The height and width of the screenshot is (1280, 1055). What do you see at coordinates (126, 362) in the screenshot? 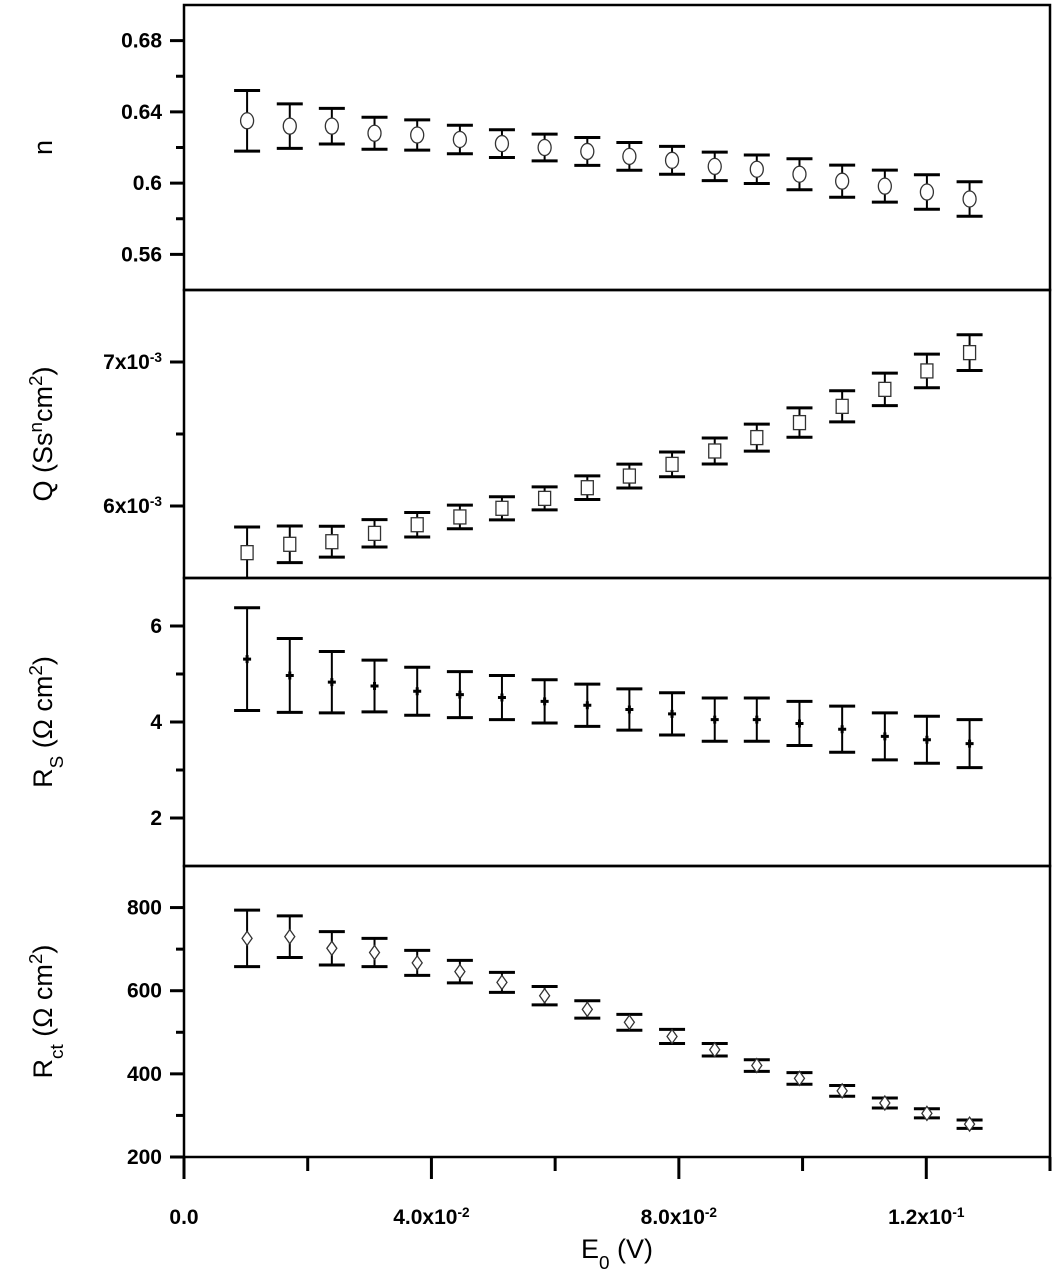
I see `tick-label-base: 7x10` at bounding box center [126, 362].